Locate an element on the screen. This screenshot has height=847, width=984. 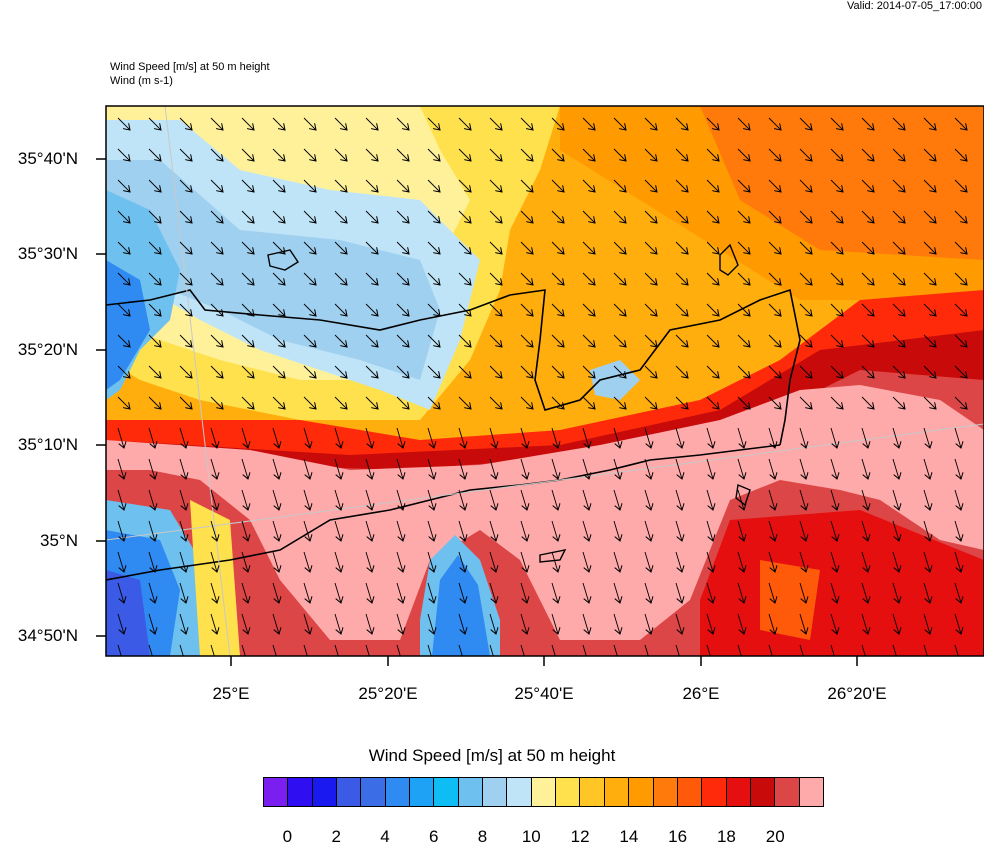
vector-title: Wind (m s-1) is located at coordinates (141, 81).